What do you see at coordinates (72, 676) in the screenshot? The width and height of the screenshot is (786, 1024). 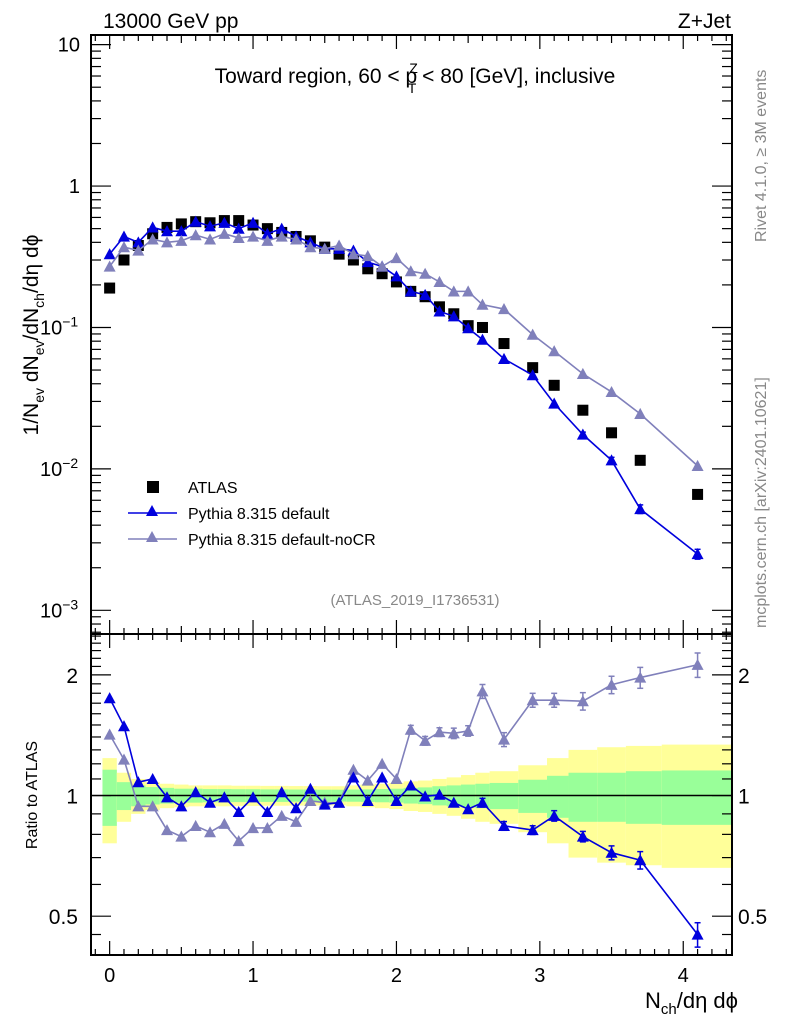 I see `ratio-y-tick-label: 2` at bounding box center [72, 676].